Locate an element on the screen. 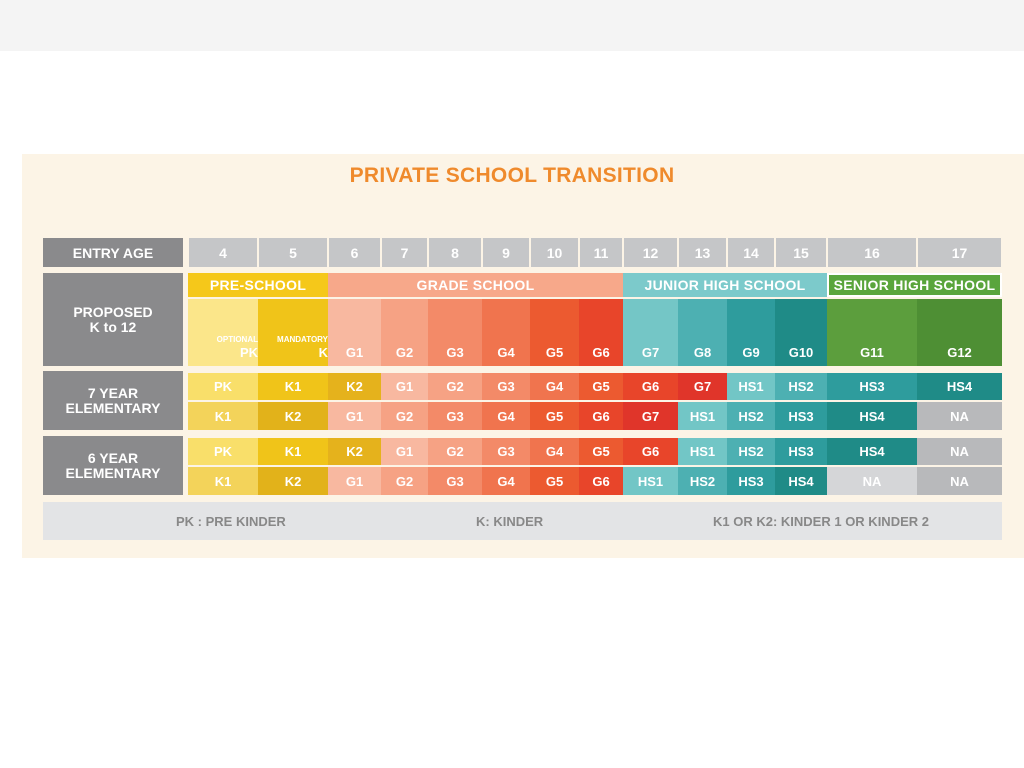 Image resolution: width=1024 pixels, height=768 pixels. proposed-sub-label: MANDATORY is located at coordinates (302, 339).